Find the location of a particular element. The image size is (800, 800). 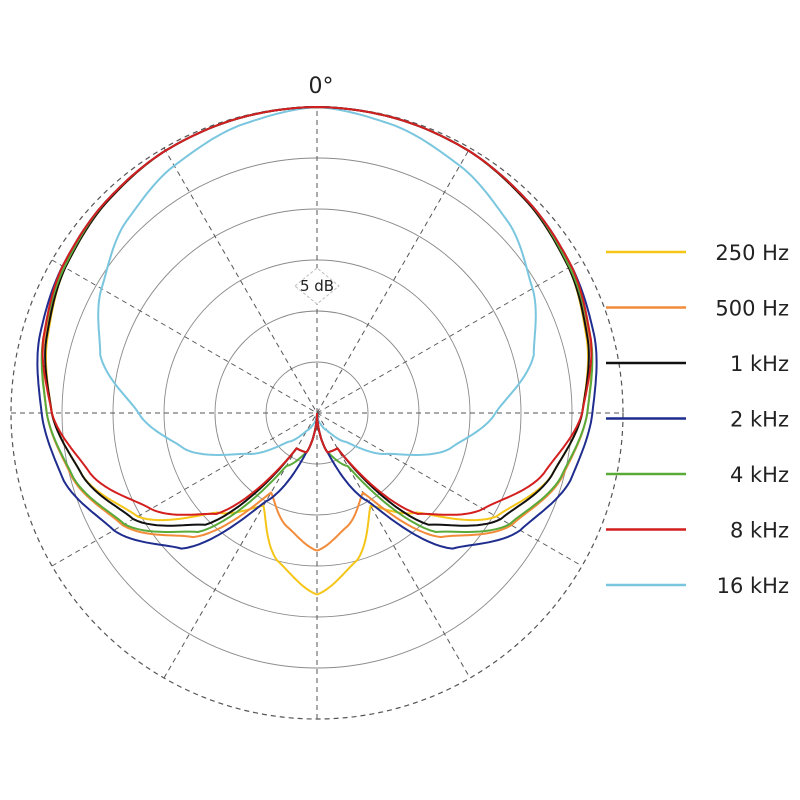

legend-label-8-khz: 8 kHz is located at coordinates (759, 531).